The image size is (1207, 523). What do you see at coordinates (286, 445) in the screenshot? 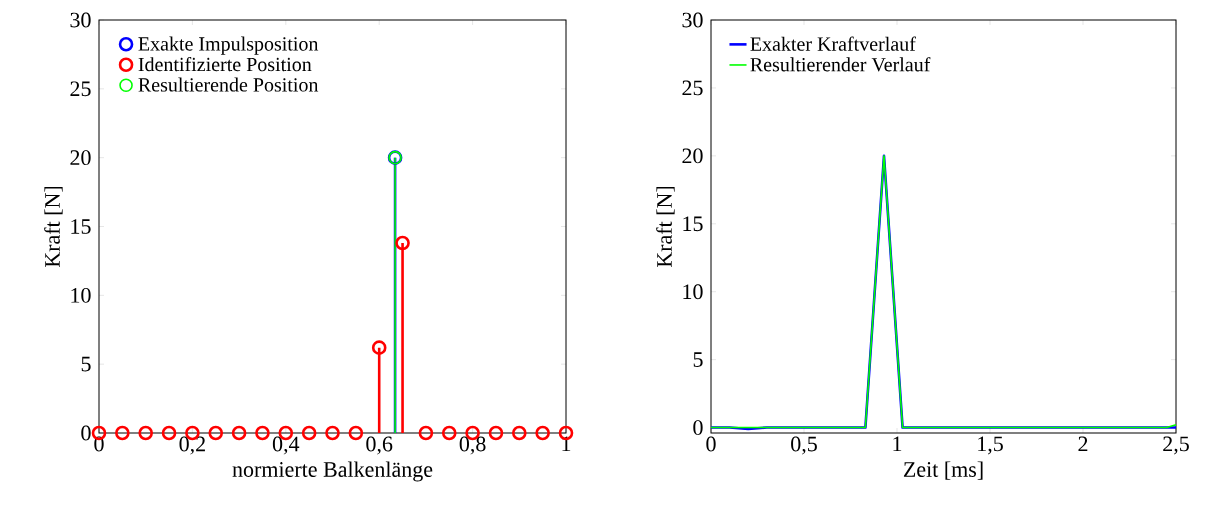
I see `x-tick-label: 0,4` at bounding box center [286, 445].